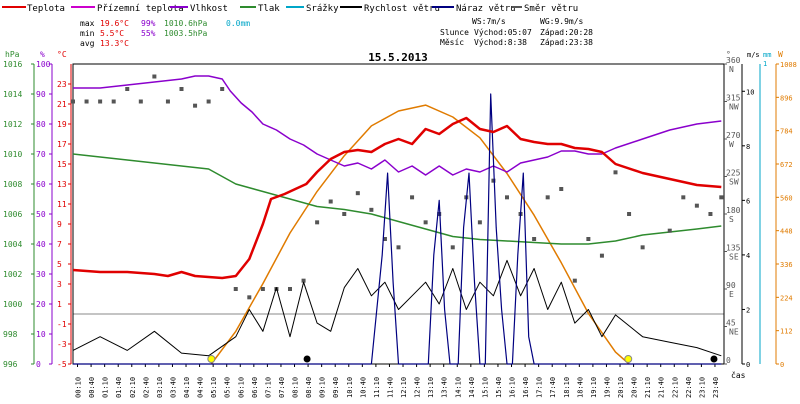 The width and height of the screenshot is (800, 404). I want to click on tick-label-w: 560, so click(786, 198).